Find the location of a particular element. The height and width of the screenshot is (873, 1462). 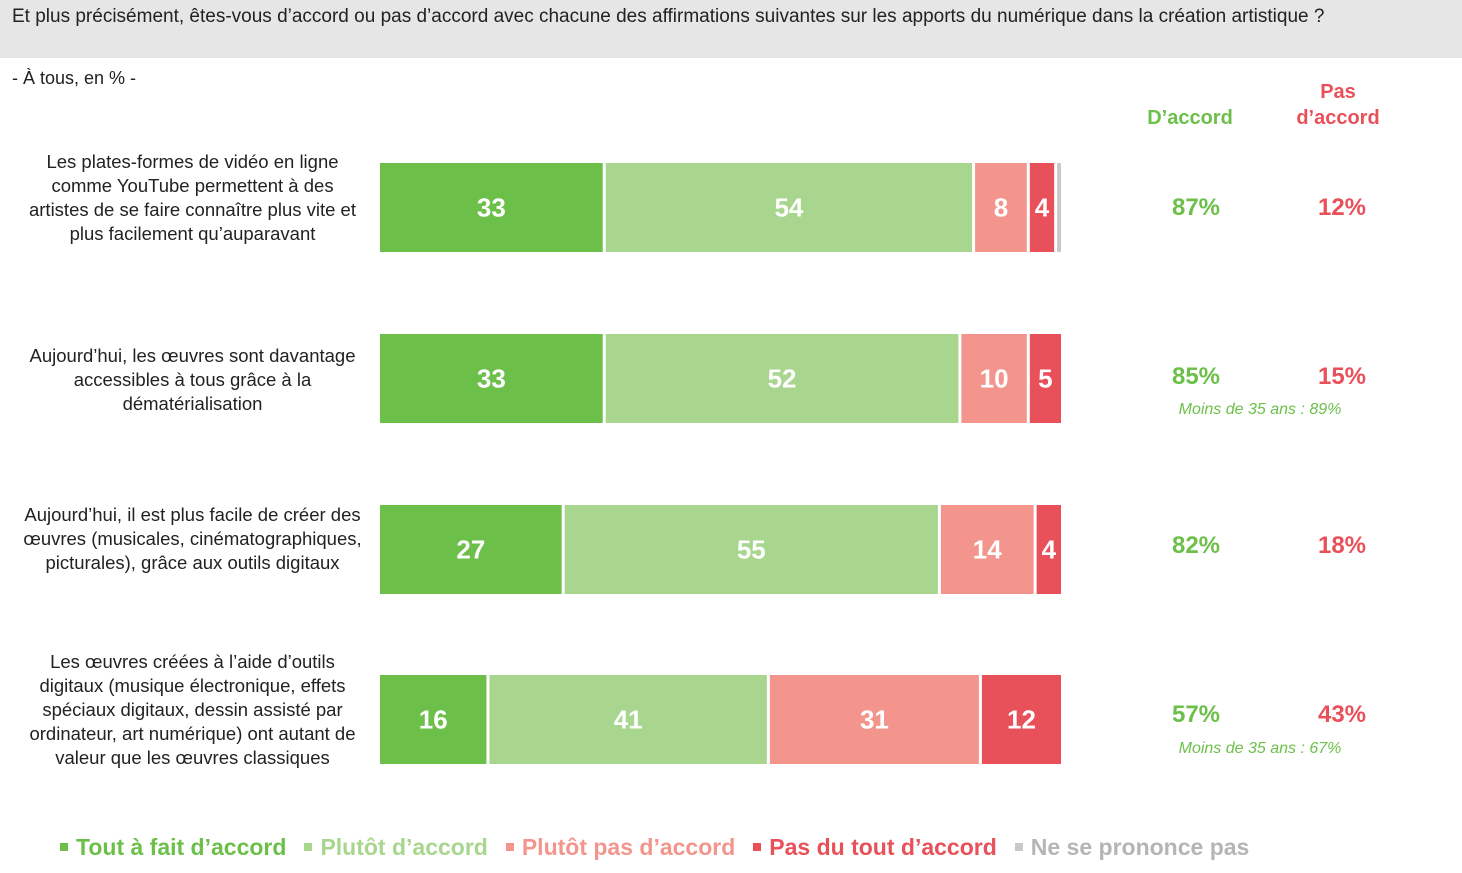

data-label-row3-pas-du-tout: 4 is located at coordinates (1049, 550).